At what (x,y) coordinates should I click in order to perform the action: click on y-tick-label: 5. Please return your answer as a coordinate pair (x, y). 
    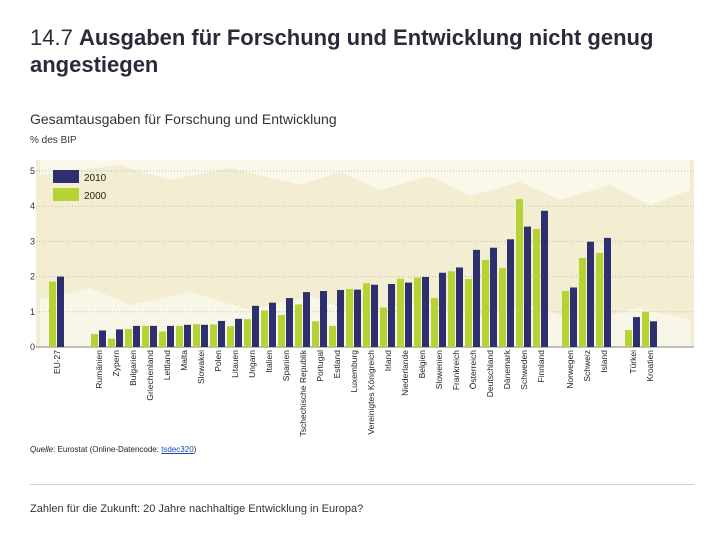
    Looking at the image, I should click on (32, 171).